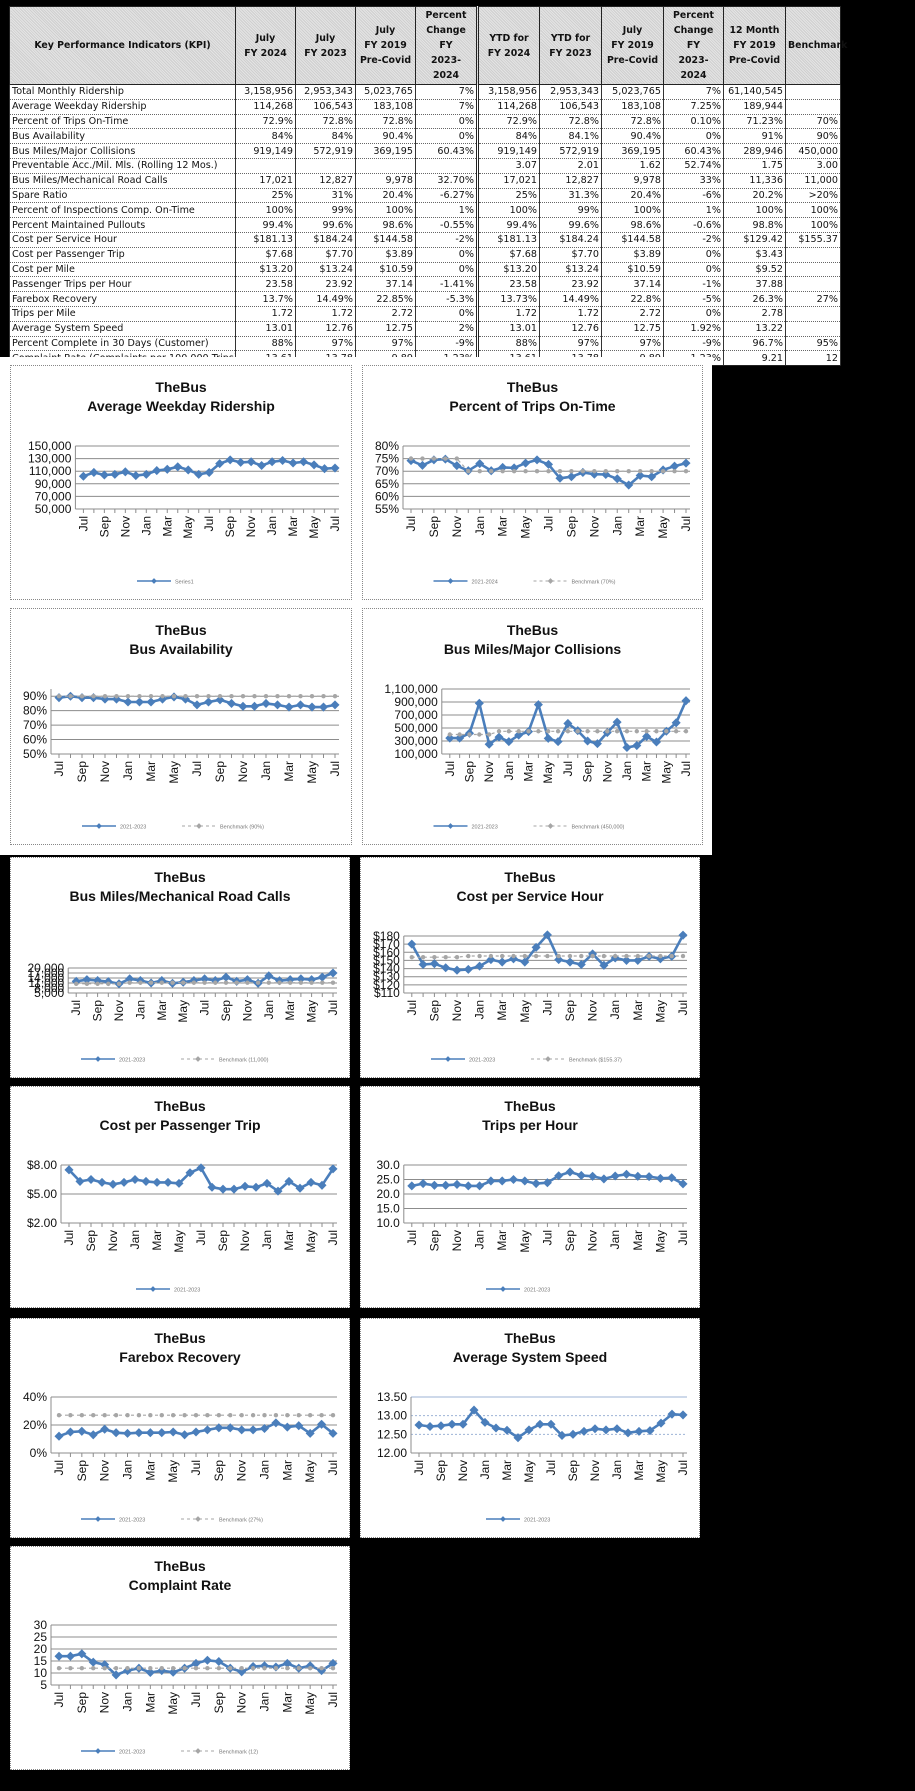  Describe the element at coordinates (325, 121) in the screenshot. I see `kpi-cell: 72.8%` at that location.